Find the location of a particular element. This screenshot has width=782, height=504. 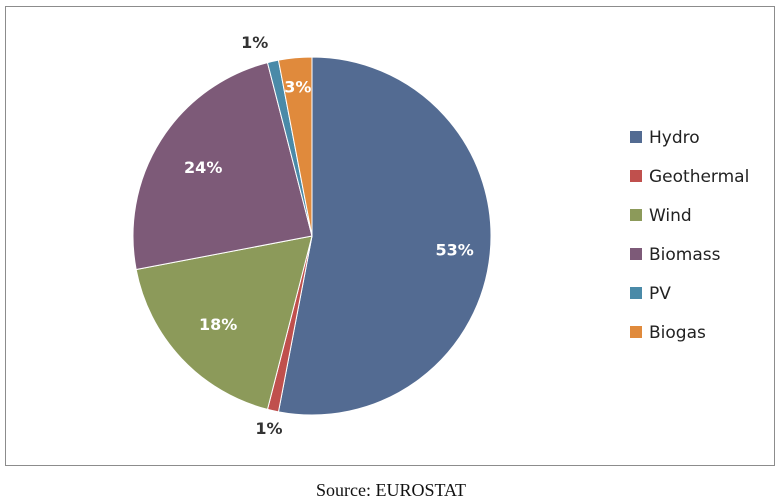

legend: Hydro Geothermal Wind Biomass PV Biogas is located at coordinates (689, 235).